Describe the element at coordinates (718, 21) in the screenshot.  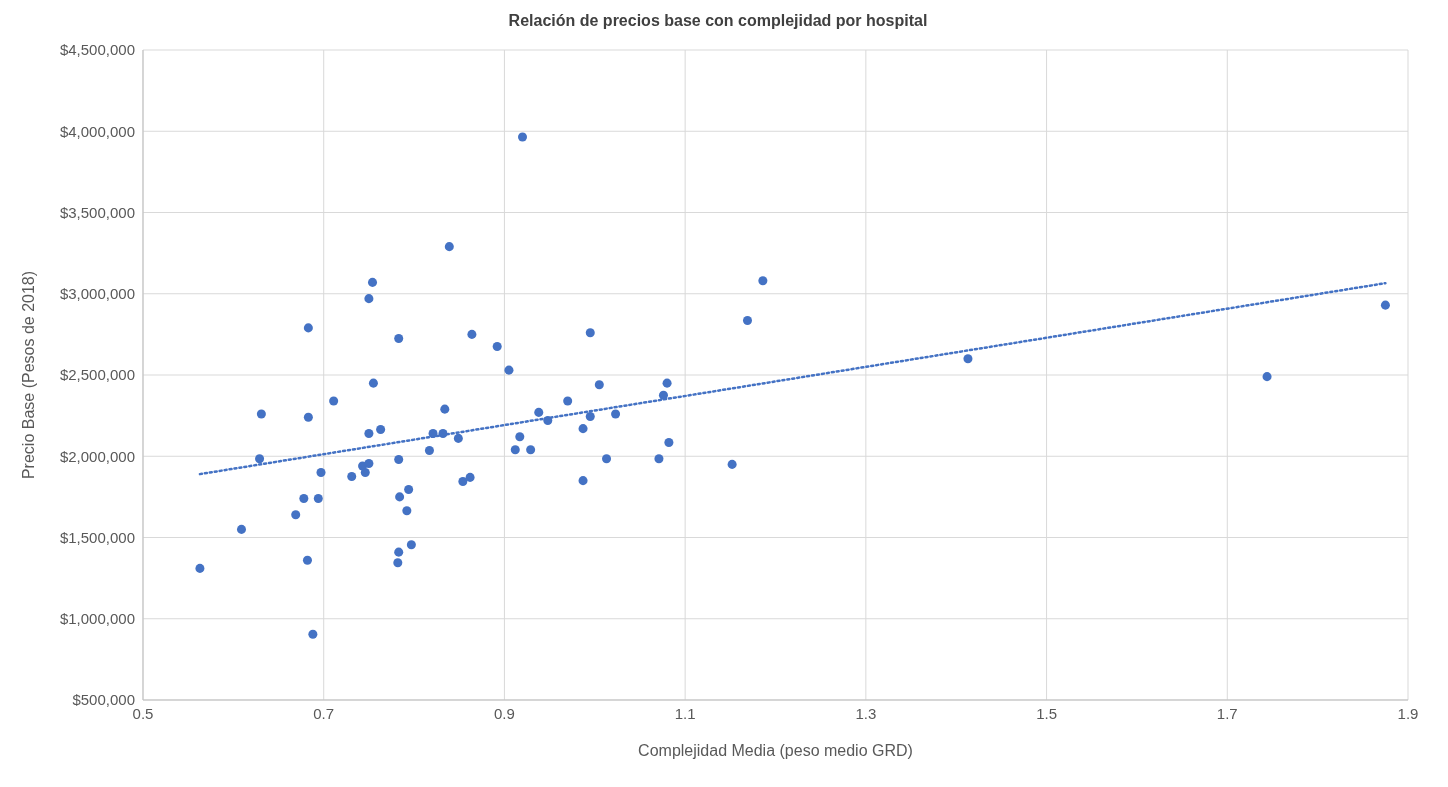
I see `chart-title: Relación de precios base con complejidad por hospital` at that location.